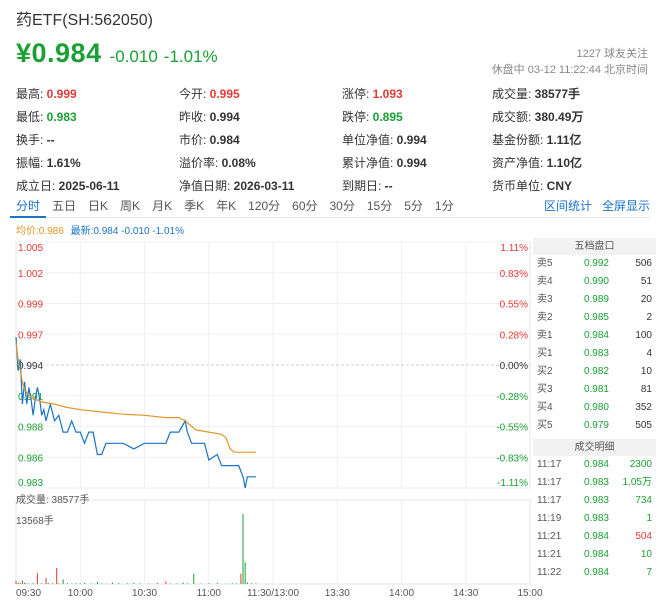 This screenshot has width=656, height=613. I want to click on trade-row: 11:17 0.983 1.05万, so click(594, 483).